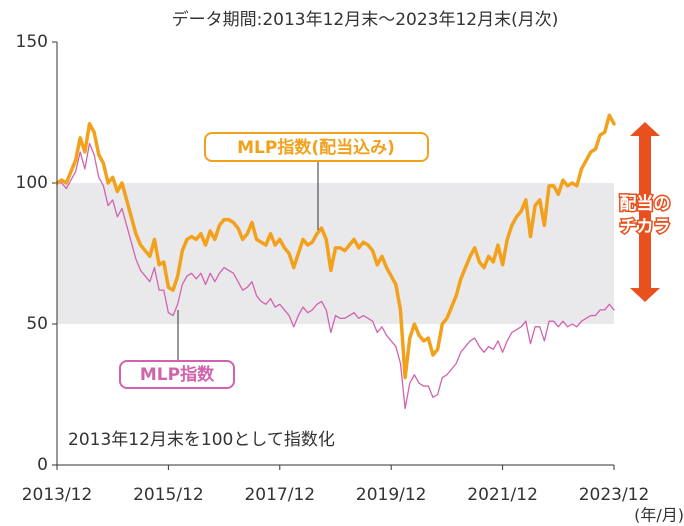 This screenshot has height=526, width=684. Describe the element at coordinates (279, 495) in the screenshot. I see `x-tick-label: 2017/12` at that location.